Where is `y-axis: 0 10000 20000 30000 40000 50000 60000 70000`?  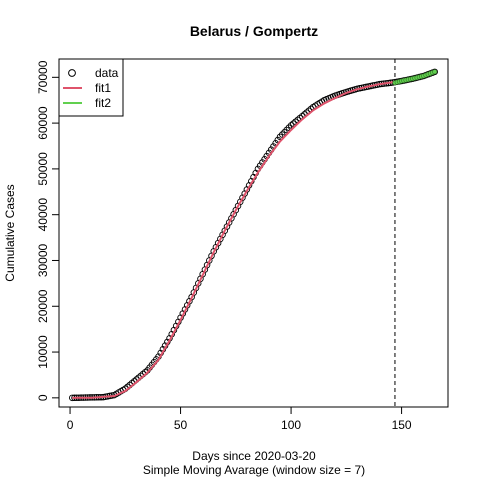 y-axis: 0 10000 20000 30000 40000 50000 60000 70000 is located at coordinates (48, 230).